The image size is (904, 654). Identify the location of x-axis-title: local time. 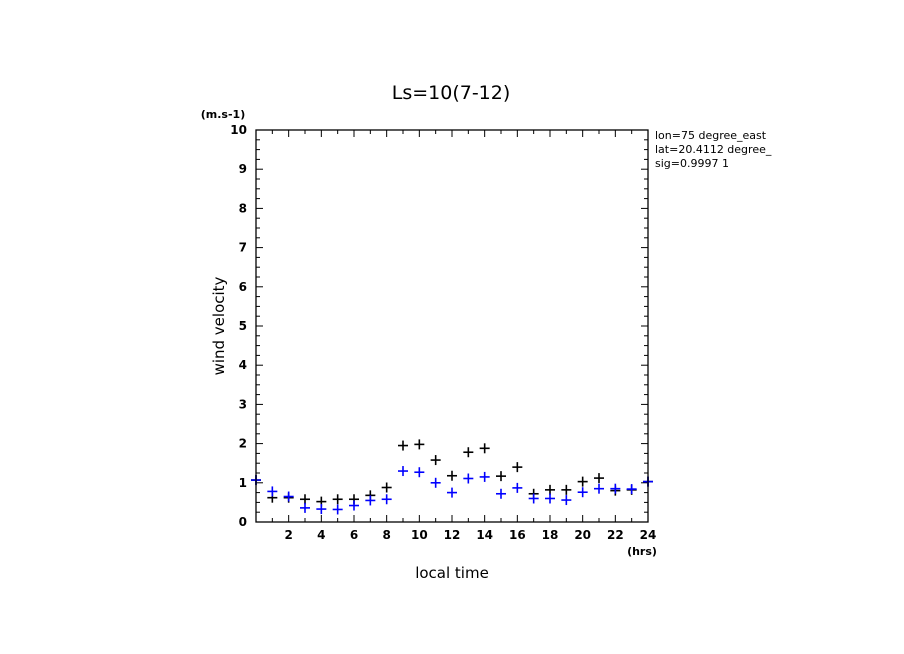
(452, 573).